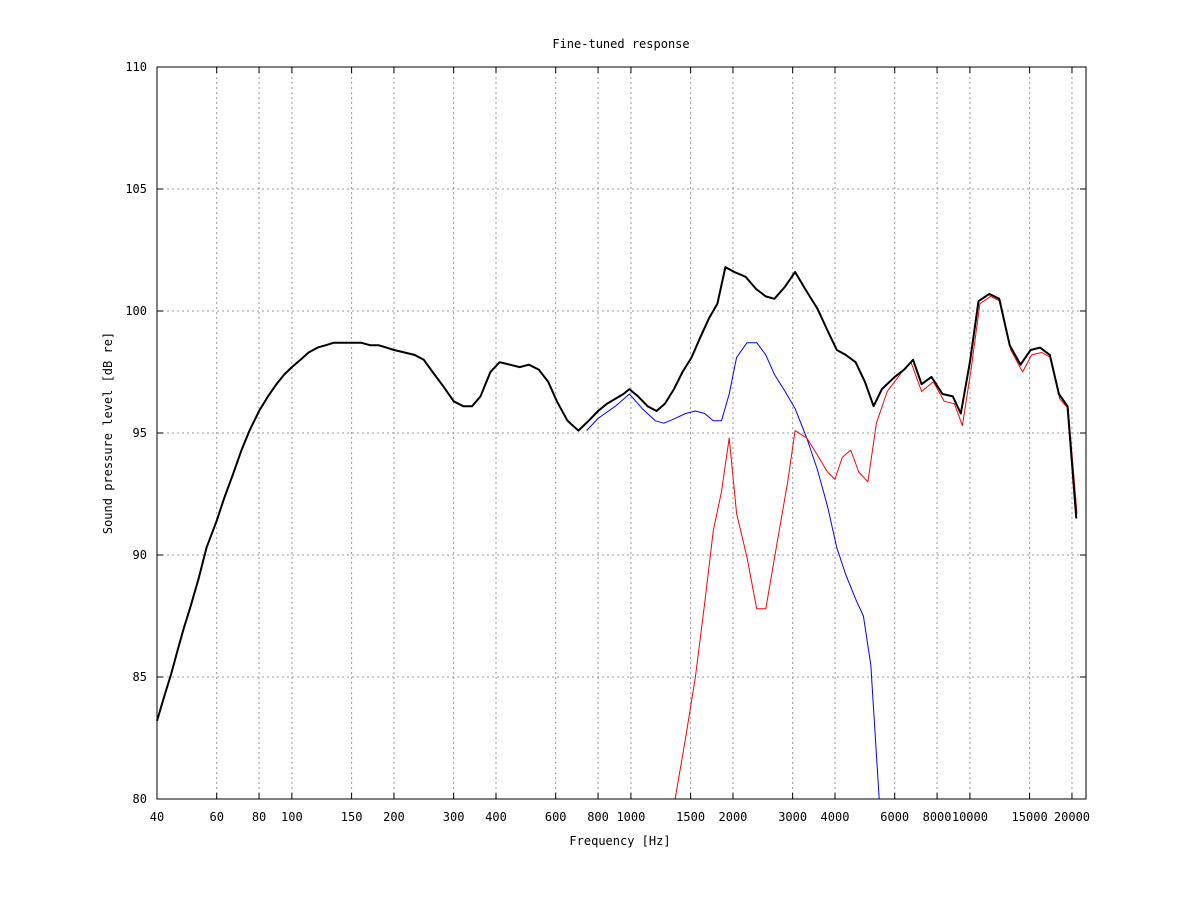 The height and width of the screenshot is (900, 1200). Describe the element at coordinates (1030, 817) in the screenshot. I see `x-tick-label: 15000` at that location.